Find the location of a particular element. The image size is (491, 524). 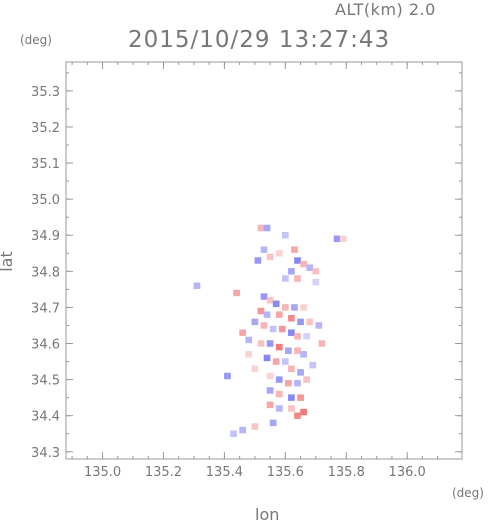

y-tick-label: 34.7 is located at coordinates (45, 308).